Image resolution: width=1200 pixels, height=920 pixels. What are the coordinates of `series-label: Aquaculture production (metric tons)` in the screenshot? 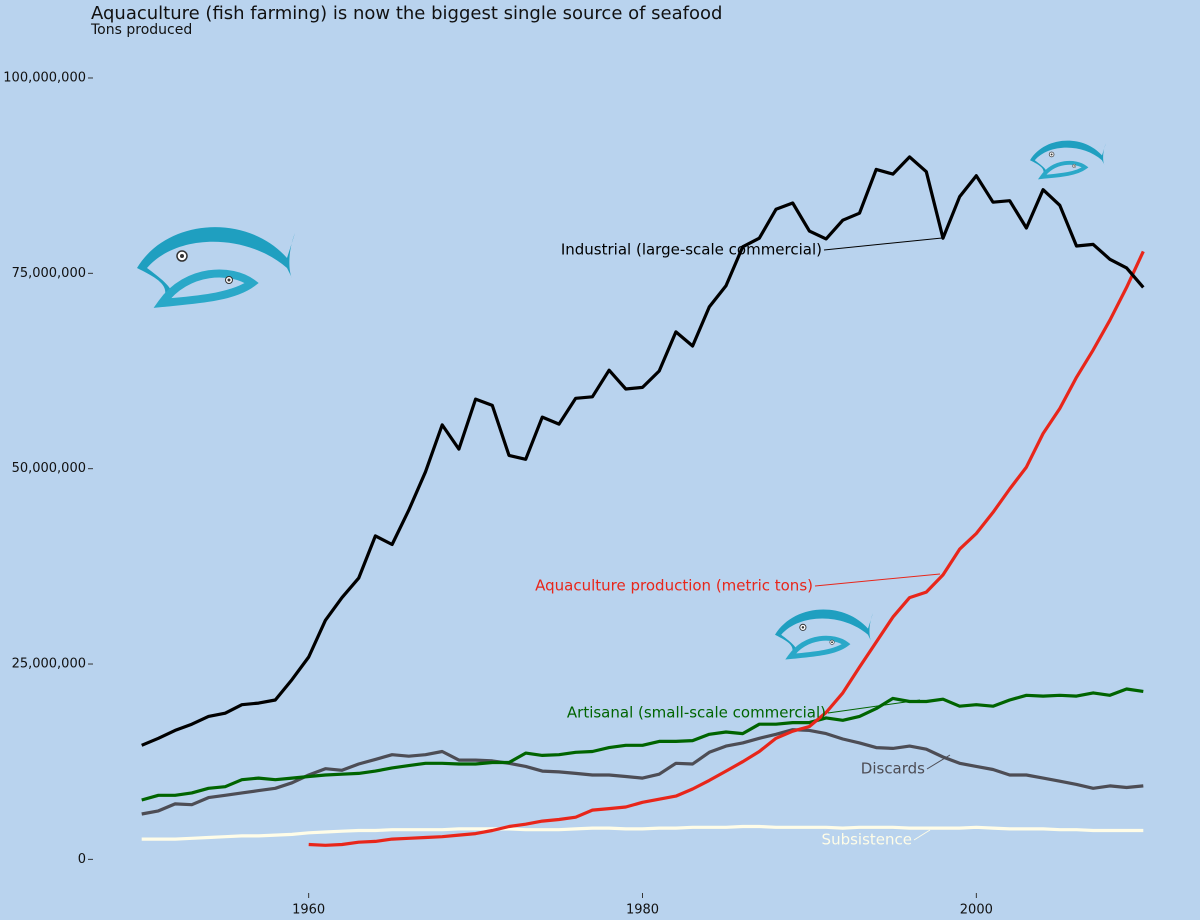 It's located at (674, 586).